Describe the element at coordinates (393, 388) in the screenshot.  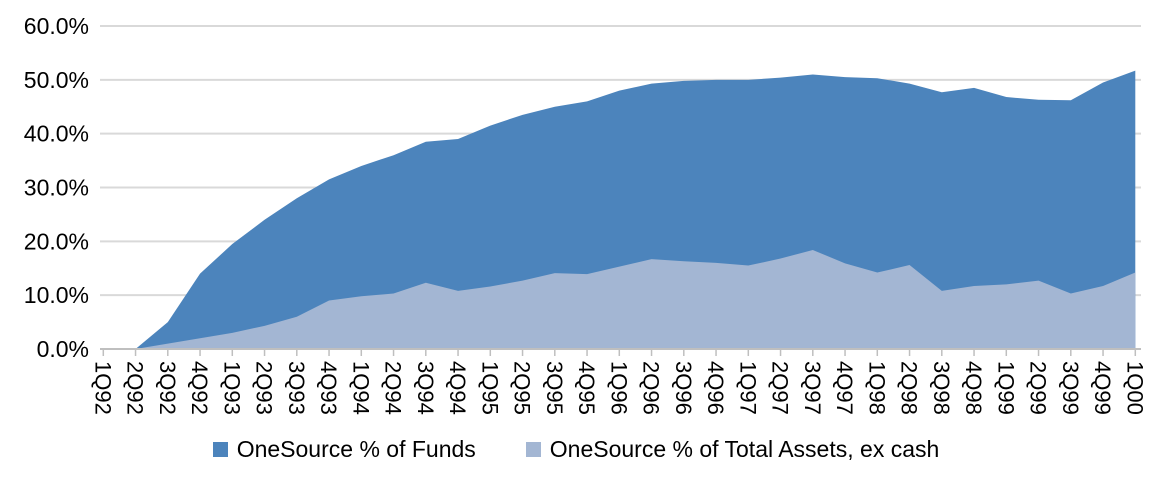
I see `x-axis-label: 2Q94` at that location.